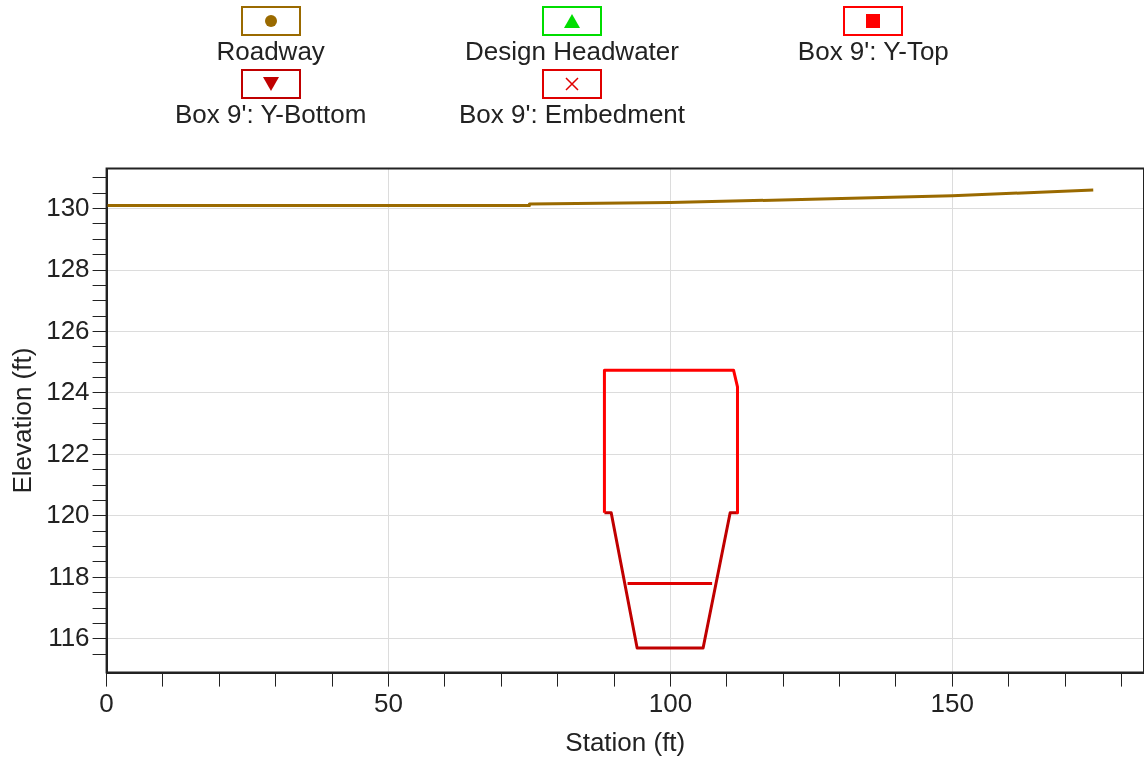 Image resolution: width=1144 pixels, height=767 pixels. What do you see at coordinates (572, 114) in the screenshot?
I see `legend-label: Box 9': Embedment` at bounding box center [572, 114].